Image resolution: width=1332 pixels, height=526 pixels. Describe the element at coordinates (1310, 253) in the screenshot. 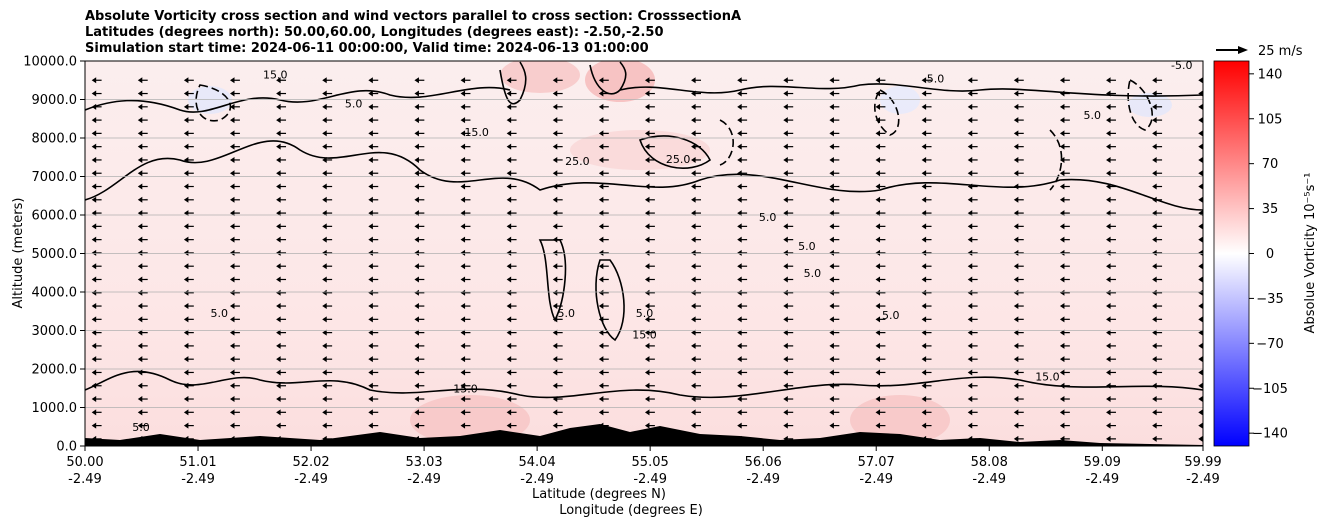

I see `colorbar-label: Absolue Vorticity 10⁻⁵s⁻¹` at that location.